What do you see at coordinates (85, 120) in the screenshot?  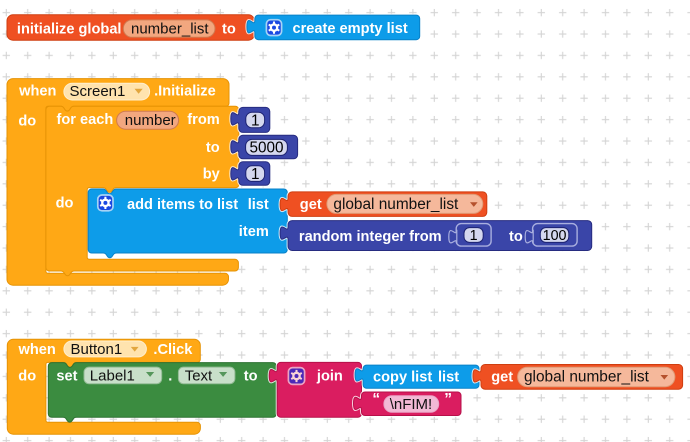 I see `svg-text: for each` at bounding box center [85, 120].